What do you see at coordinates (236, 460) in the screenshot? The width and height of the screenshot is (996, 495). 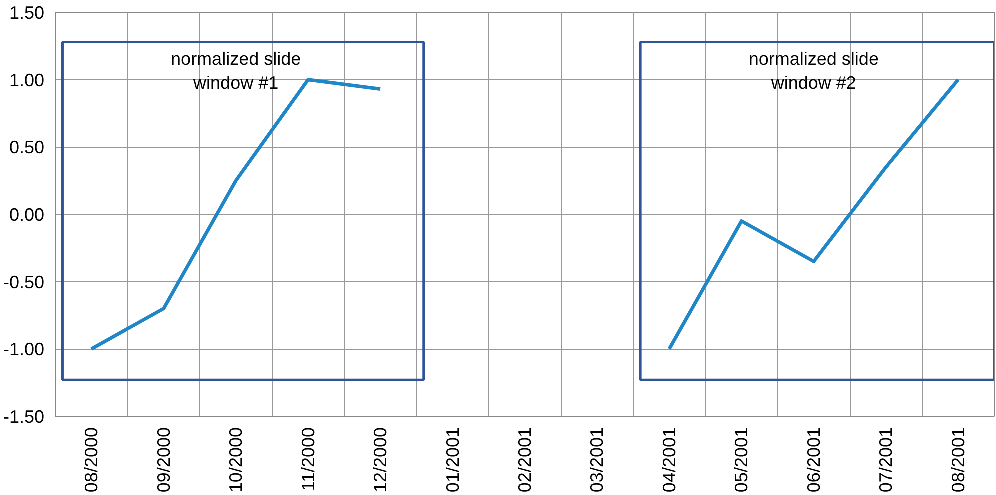 I see `x-tick-label: 10/2000` at bounding box center [236, 460].